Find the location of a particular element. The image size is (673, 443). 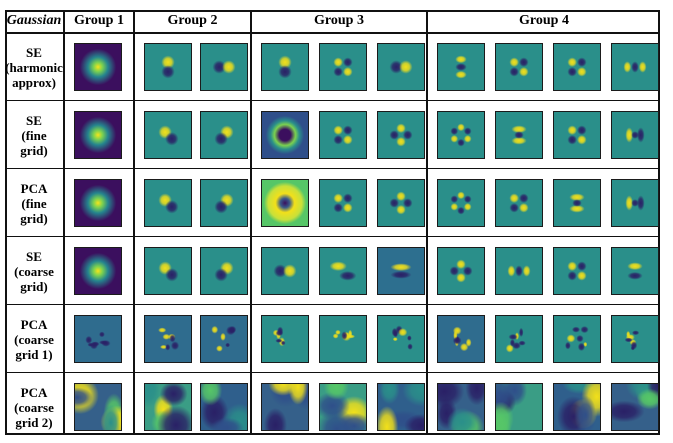

basis-image-noise-c is located at coordinates (224, 339).